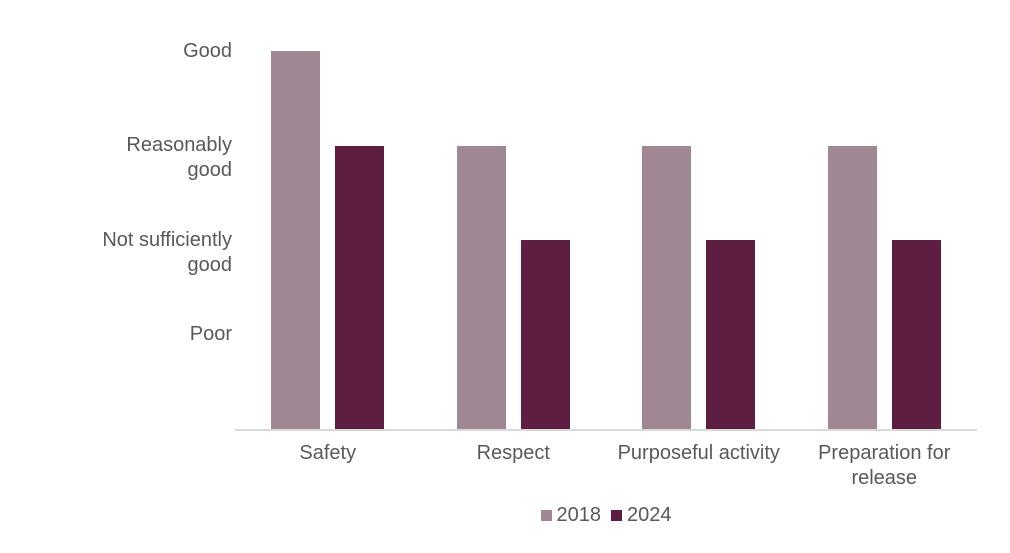 This screenshot has height=553, width=1010. I want to click on x-axis-label-safety: Safety, so click(328, 453).